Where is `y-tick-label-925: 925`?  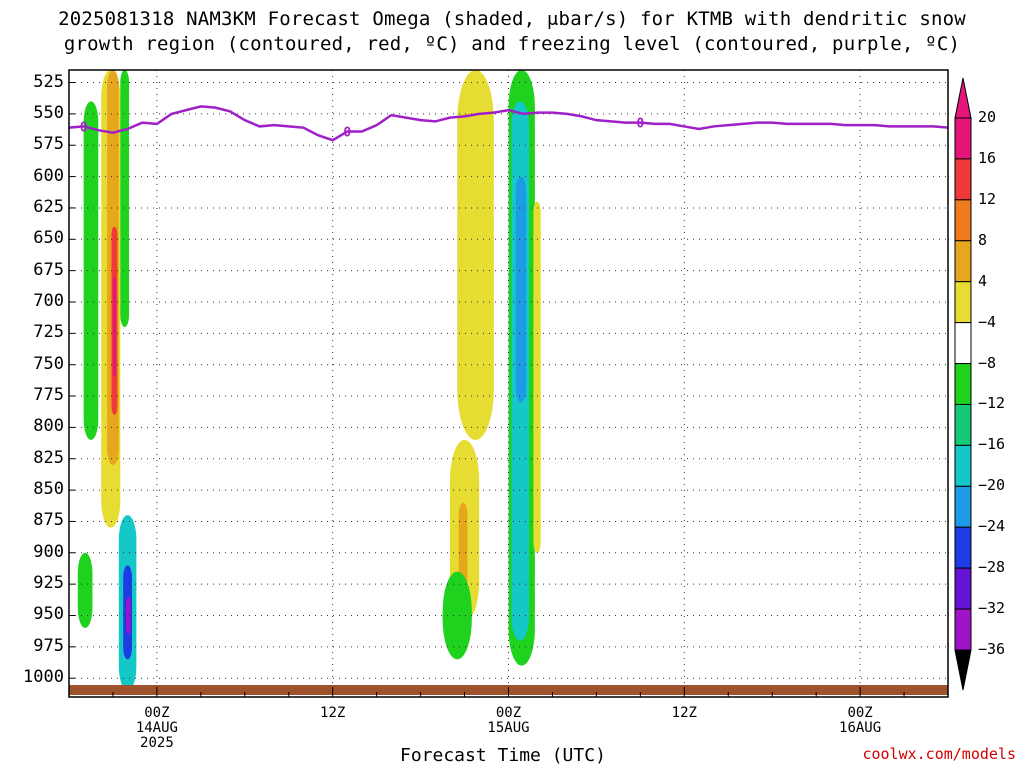 y-tick-label-925: 925 is located at coordinates (48, 583).